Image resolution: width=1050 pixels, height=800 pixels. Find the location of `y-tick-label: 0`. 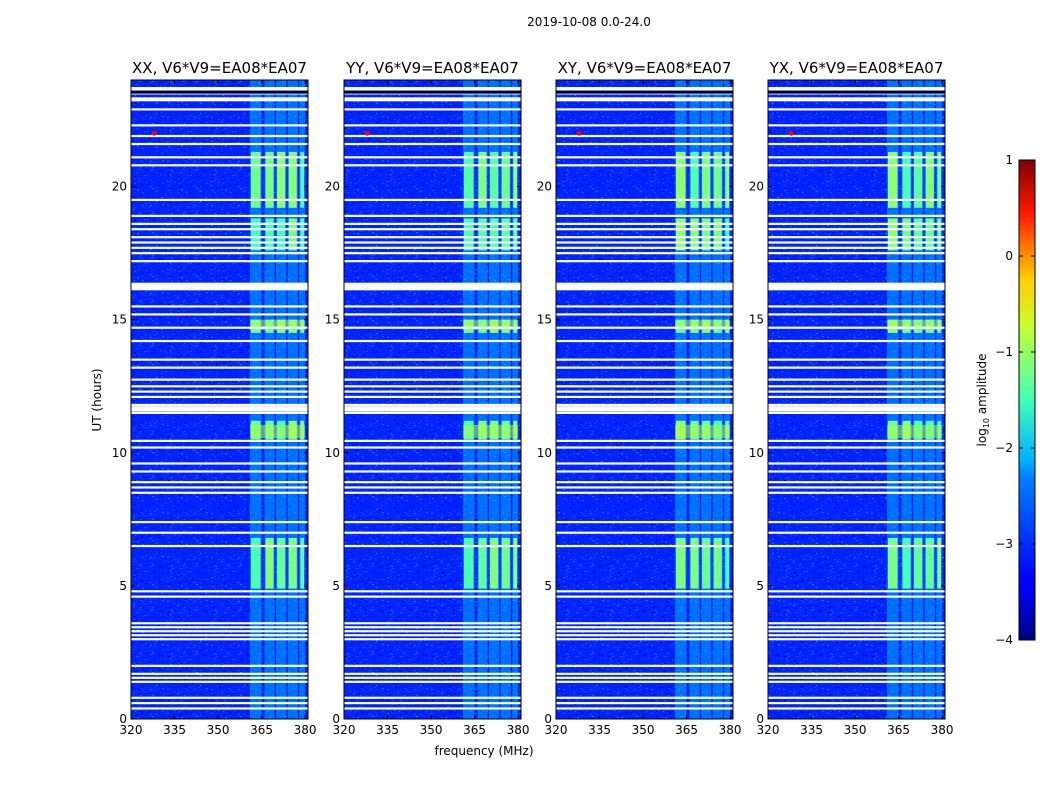

y-tick-label: 0 is located at coordinates (336, 719).